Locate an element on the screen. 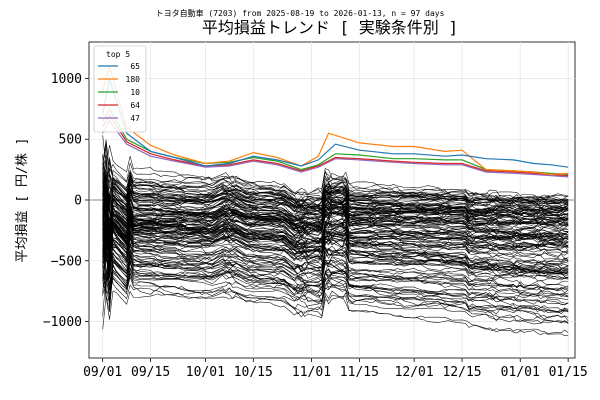  y-tick-label: 500 is located at coordinates (70, 140).